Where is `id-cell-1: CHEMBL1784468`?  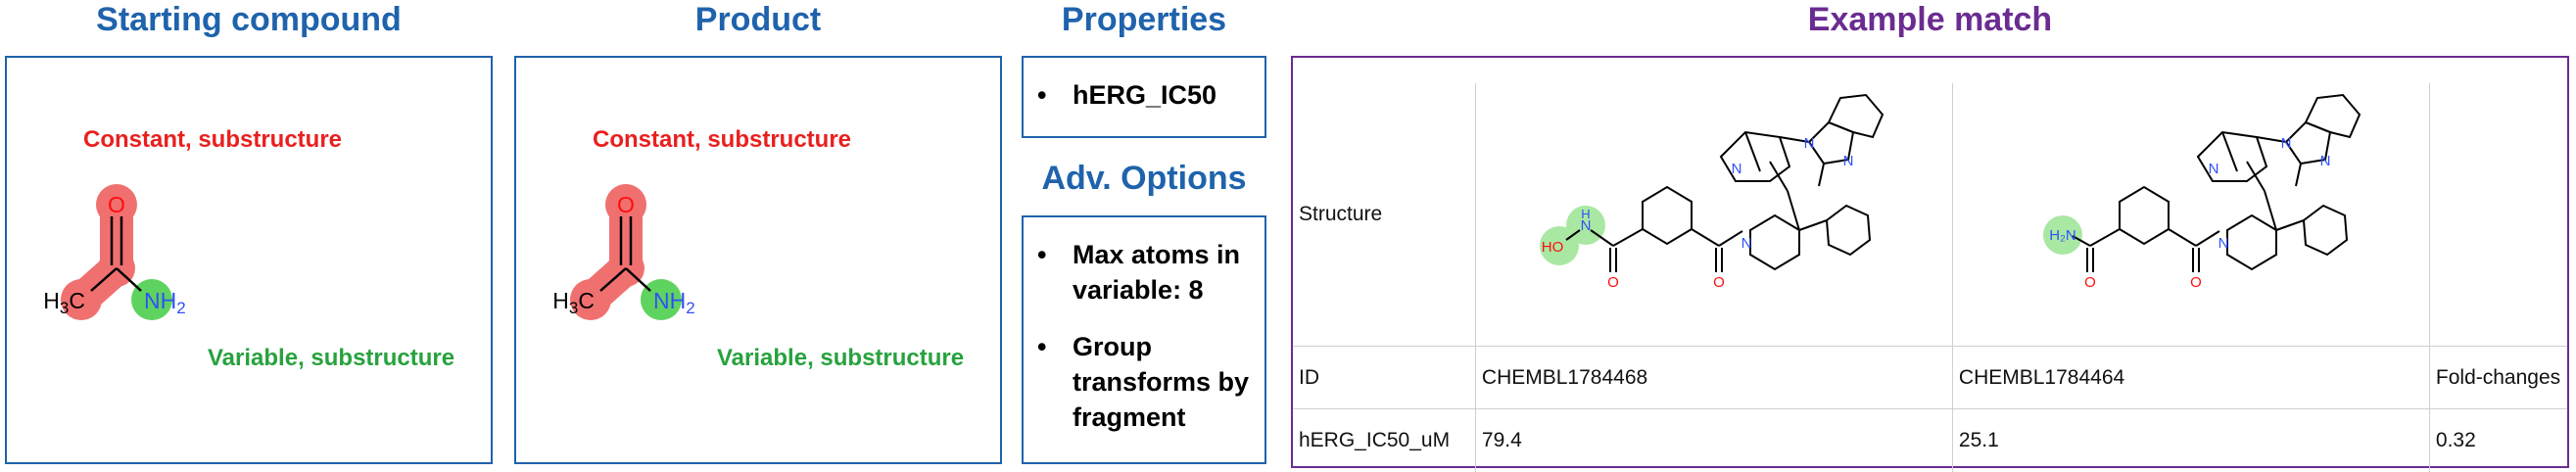 id-cell-1: CHEMBL1784468 is located at coordinates (1714, 377).